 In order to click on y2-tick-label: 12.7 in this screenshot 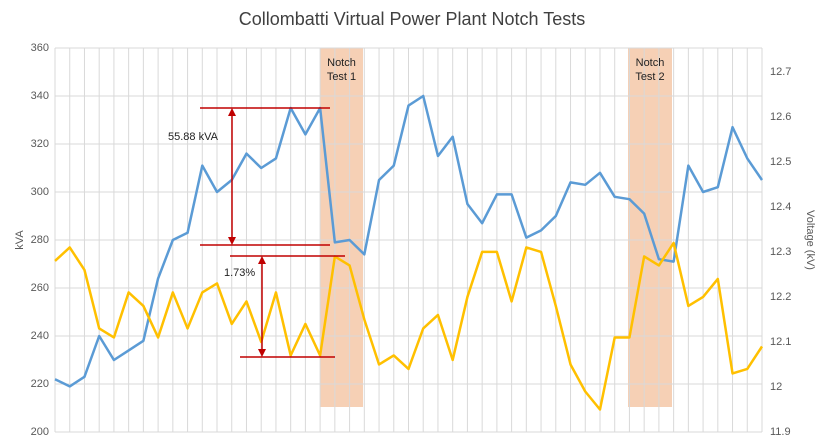, I will do `click(780, 72)`.